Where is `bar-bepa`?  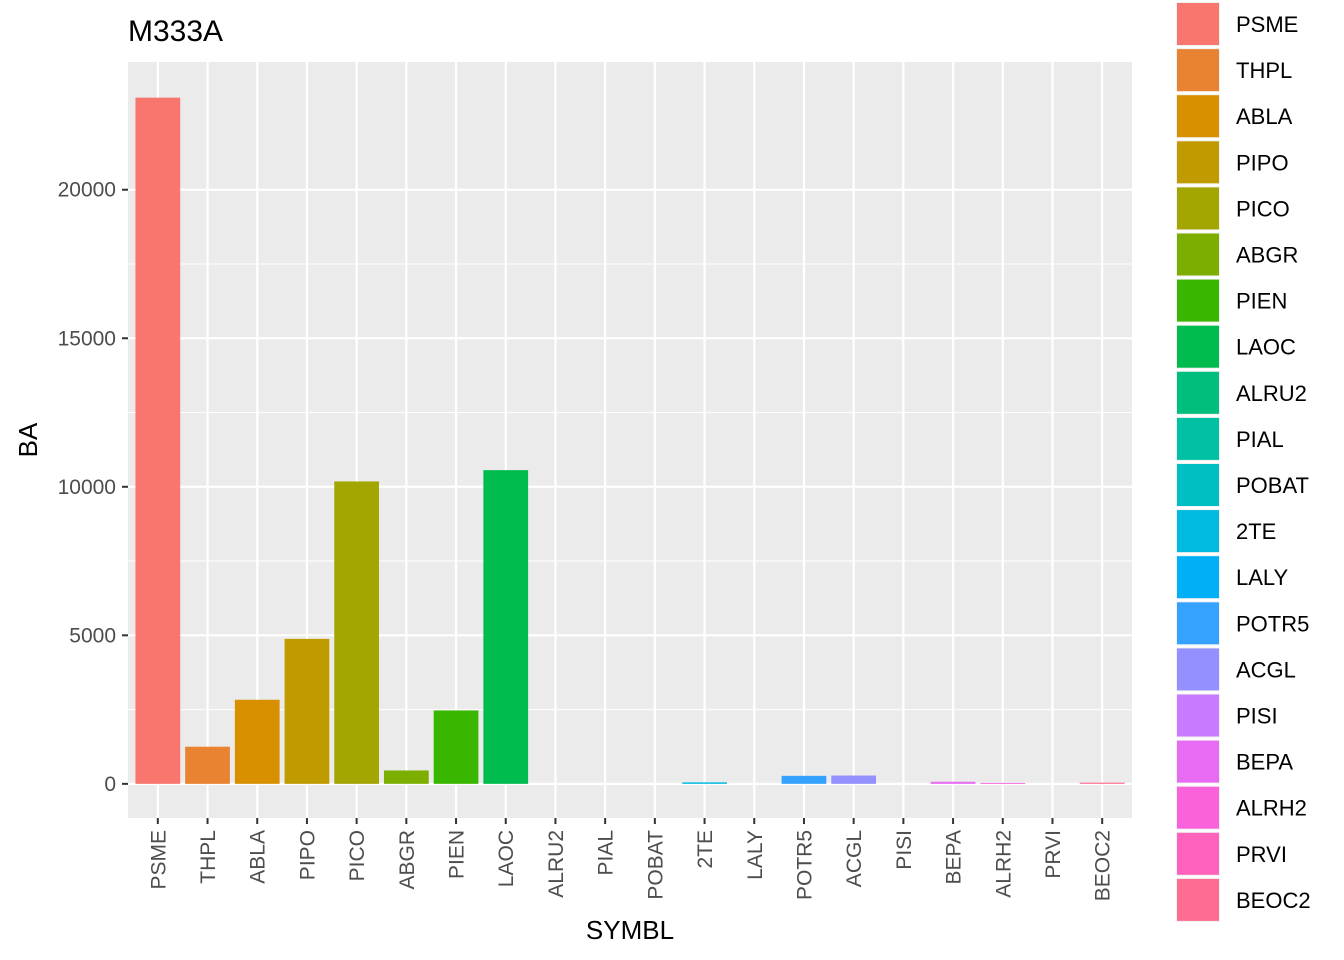
bar-bepa is located at coordinates (953, 782).